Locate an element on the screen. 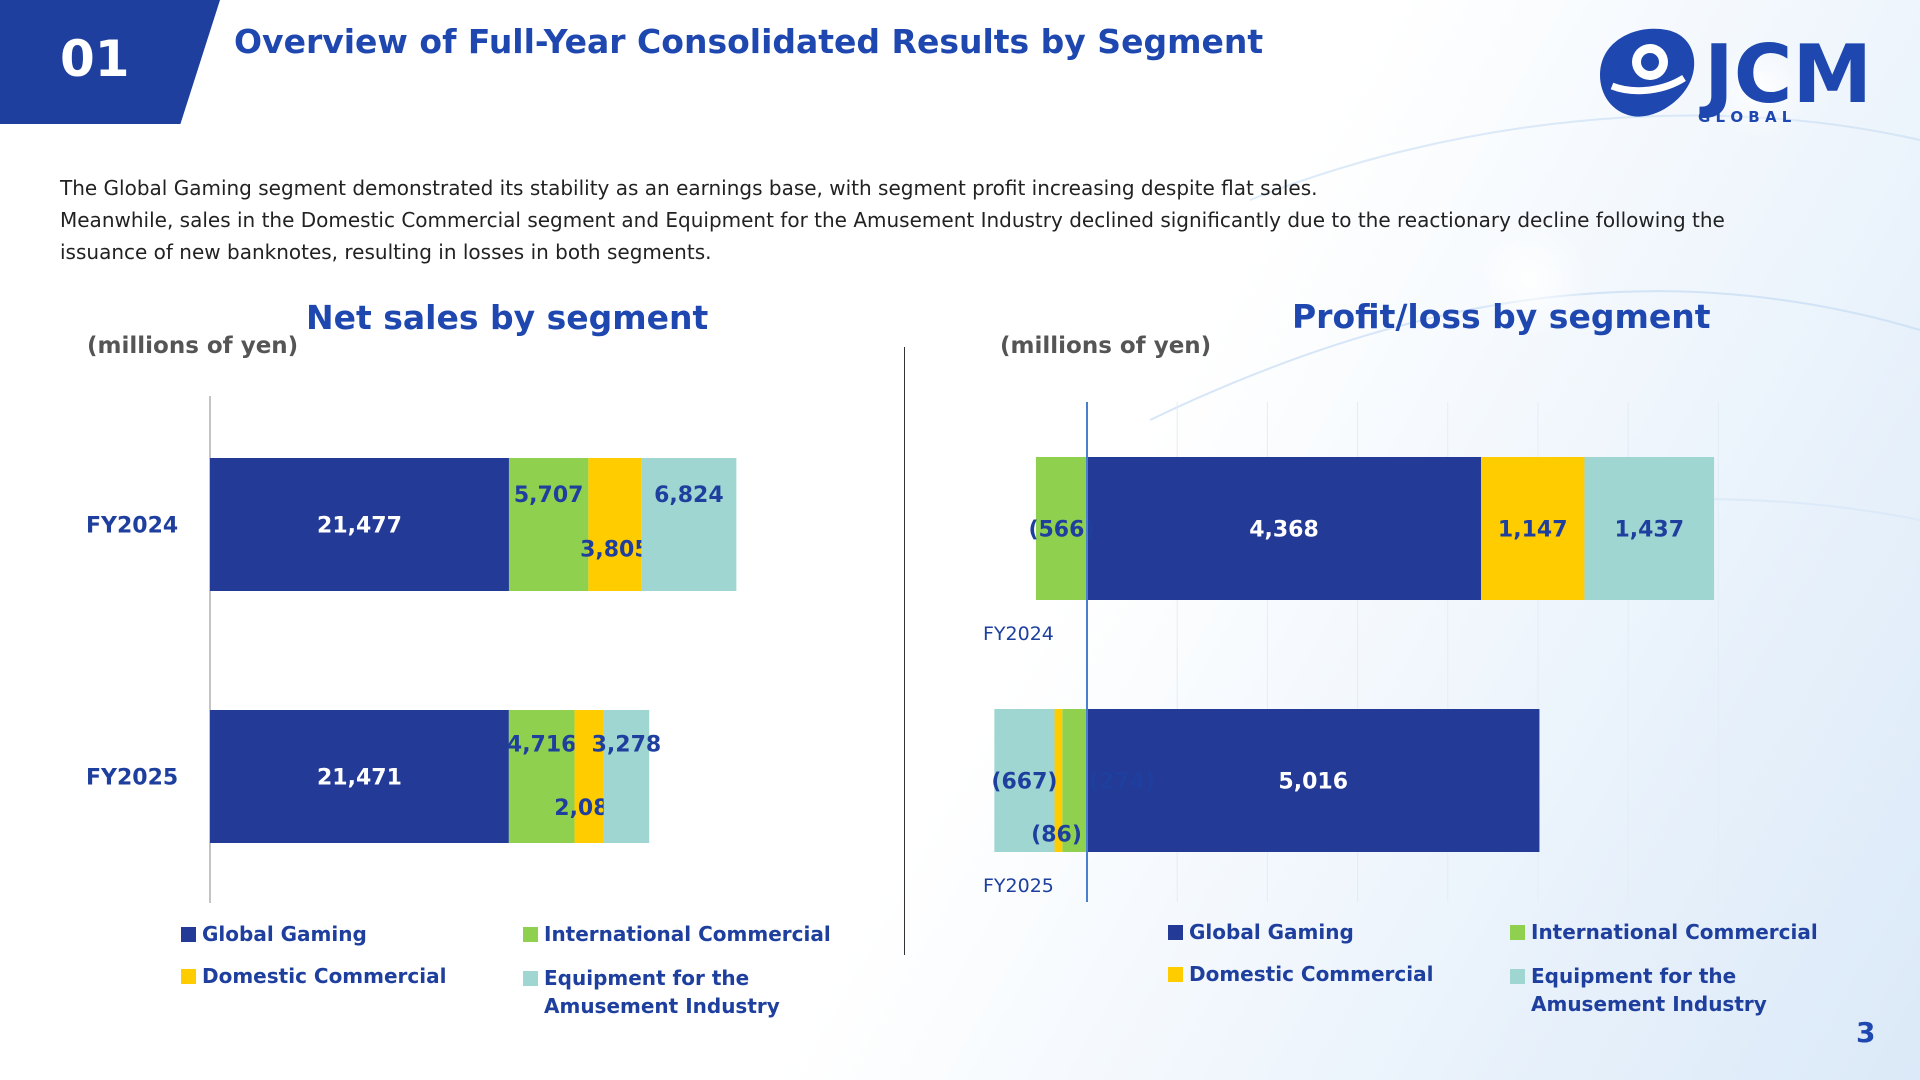  data-label: 6,824 is located at coordinates (689, 495).